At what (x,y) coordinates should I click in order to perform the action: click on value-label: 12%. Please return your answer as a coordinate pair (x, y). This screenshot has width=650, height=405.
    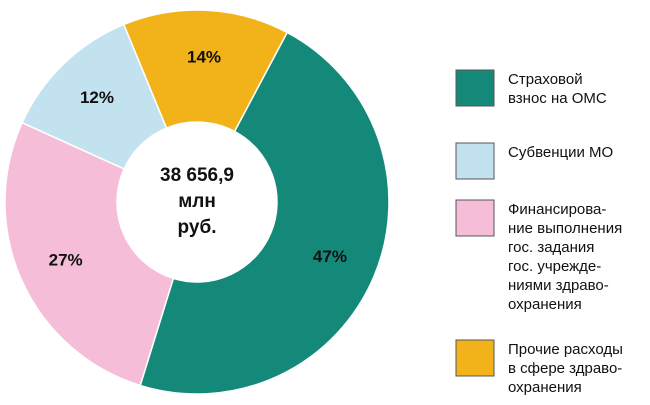
    Looking at the image, I should click on (97, 97).